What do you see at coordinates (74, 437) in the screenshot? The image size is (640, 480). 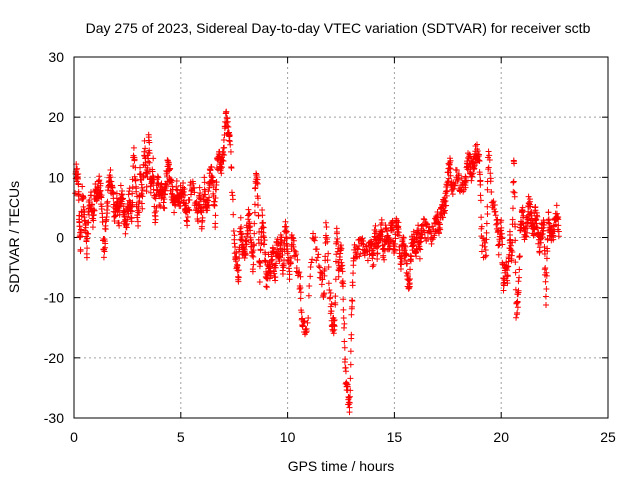 I see `x-tick-label: 0` at bounding box center [74, 437].